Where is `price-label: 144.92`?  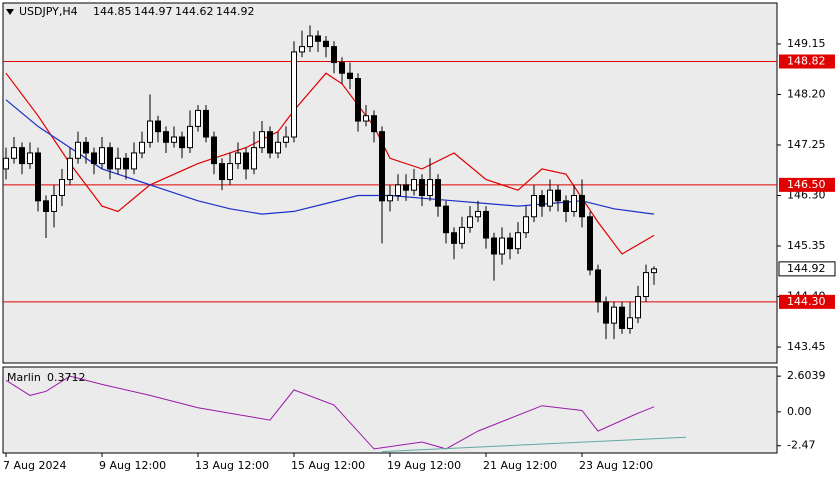
price-label: 144.92 is located at coordinates (806, 268).